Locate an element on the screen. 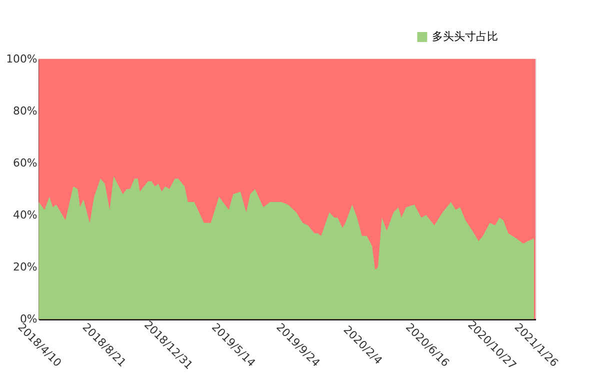 This screenshot has width=600, height=377. legend-label: 多头头寸占比 is located at coordinates (465, 36).